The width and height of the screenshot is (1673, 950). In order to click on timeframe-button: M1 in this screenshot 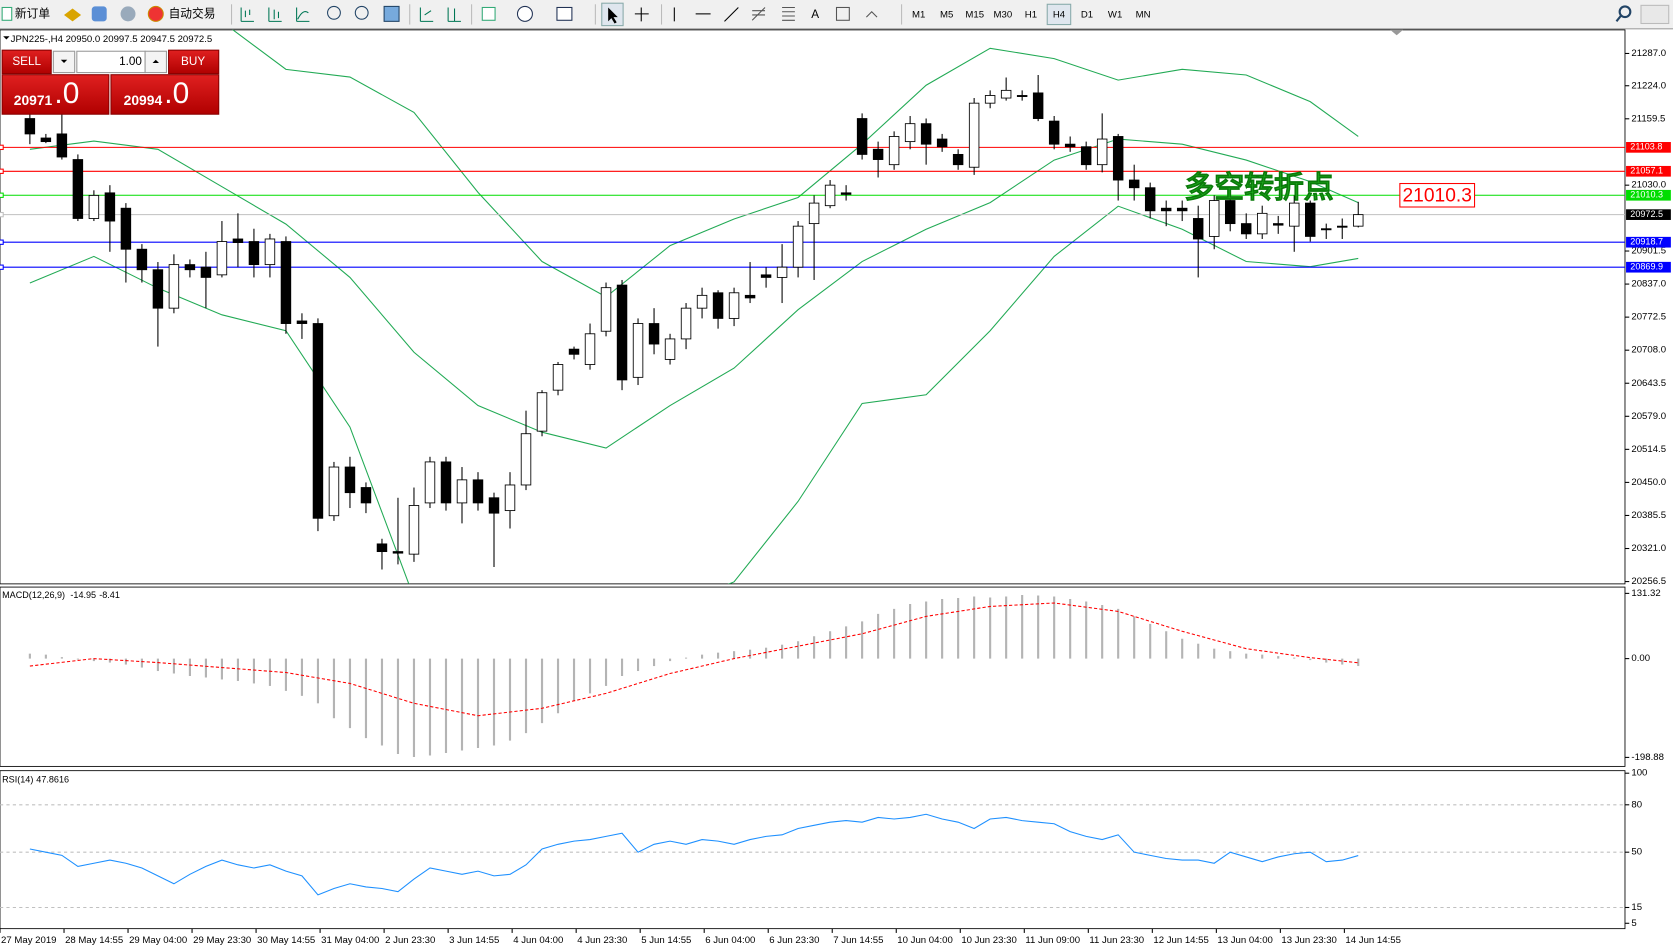, I will do `click(918, 14)`.